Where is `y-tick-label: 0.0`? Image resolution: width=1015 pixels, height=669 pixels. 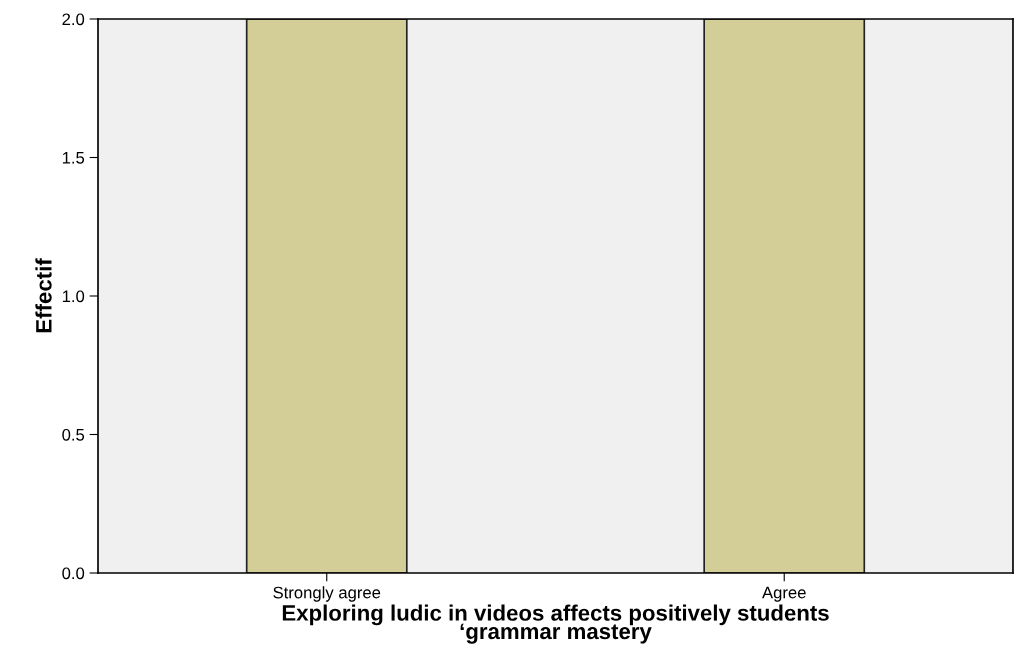
y-tick-label: 0.0 is located at coordinates (73, 573).